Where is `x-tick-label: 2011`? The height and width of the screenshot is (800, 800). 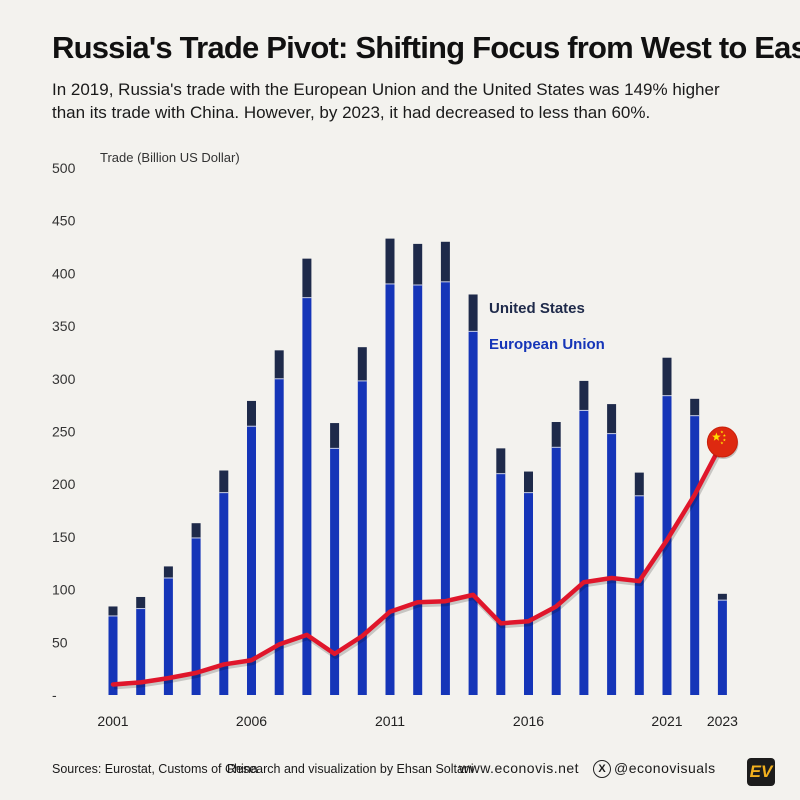
x-tick-label: 2011 is located at coordinates (390, 721).